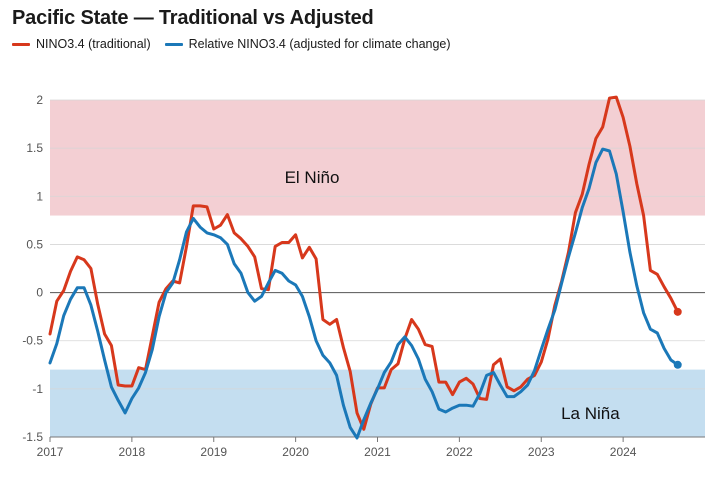  I want to click on la-nina-band, so click(377, 403).